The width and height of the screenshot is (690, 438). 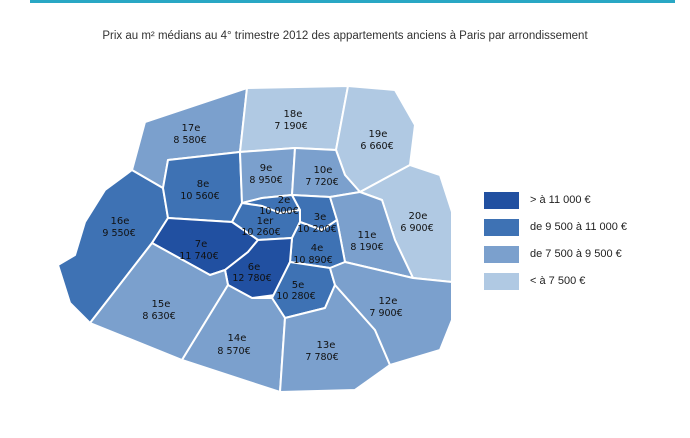 What do you see at coordinates (298, 285) in the screenshot?
I see `label-5e-name: 5e` at bounding box center [298, 285].